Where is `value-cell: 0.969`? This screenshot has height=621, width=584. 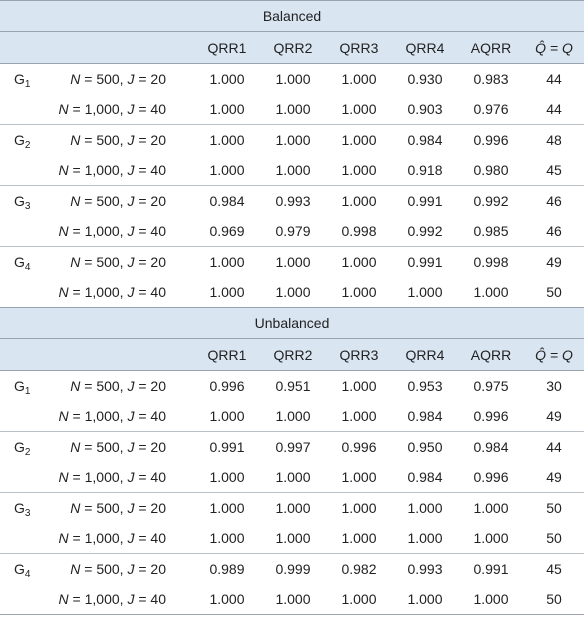
value-cell: 0.969 is located at coordinates (227, 231).